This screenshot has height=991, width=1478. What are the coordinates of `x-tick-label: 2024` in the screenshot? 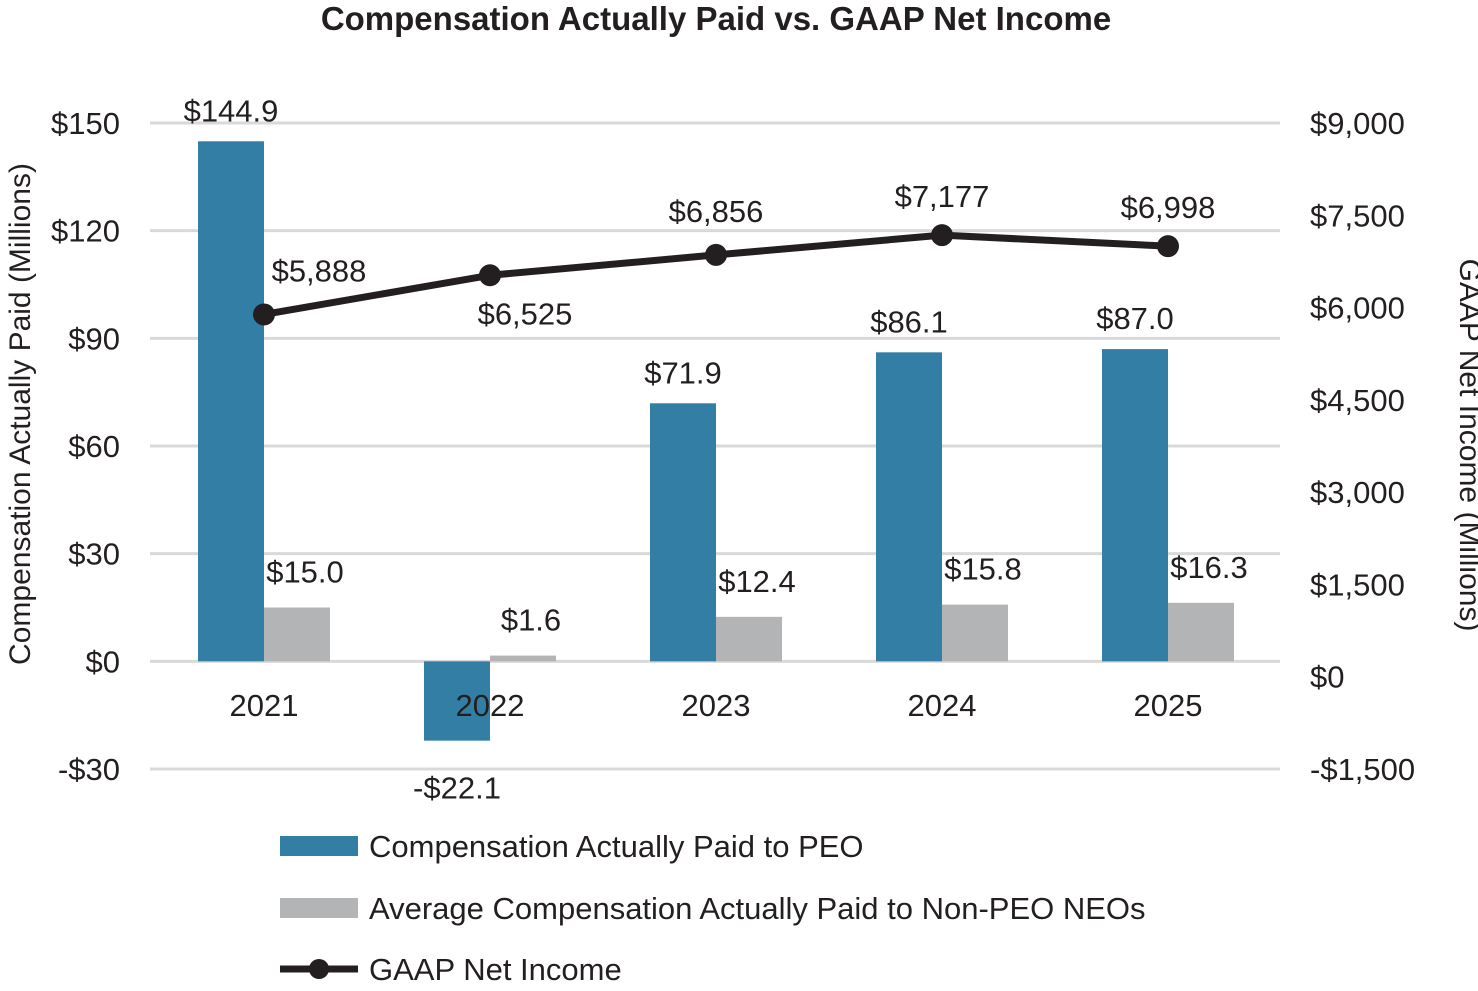 It's located at (942, 705).